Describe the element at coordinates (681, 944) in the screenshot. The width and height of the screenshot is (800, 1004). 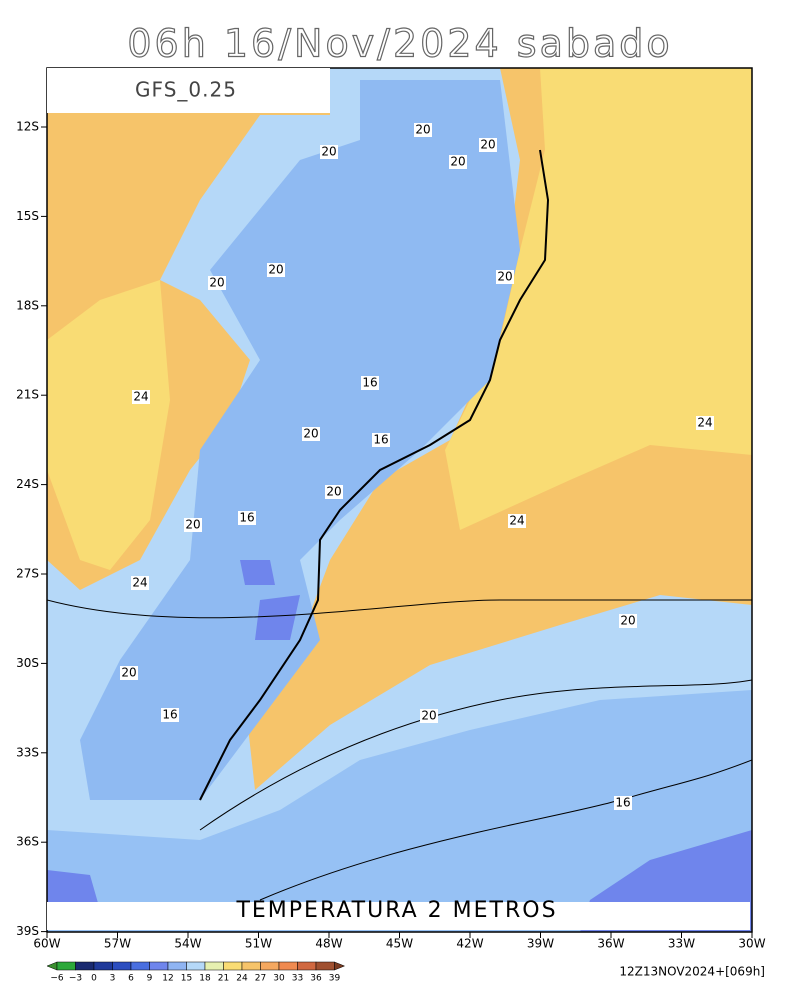
I see `lon-label: 33W` at that location.